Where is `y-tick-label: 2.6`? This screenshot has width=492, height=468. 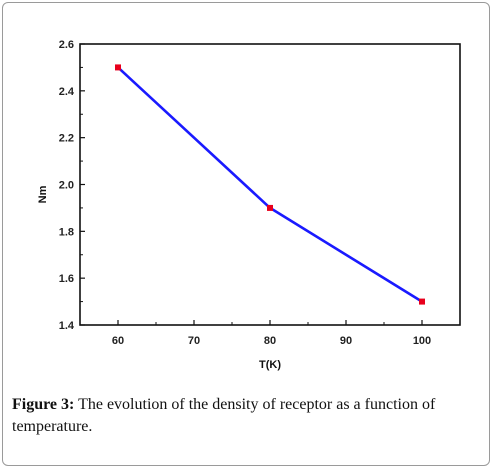 y-tick-label: 2.6 is located at coordinates (66, 45).